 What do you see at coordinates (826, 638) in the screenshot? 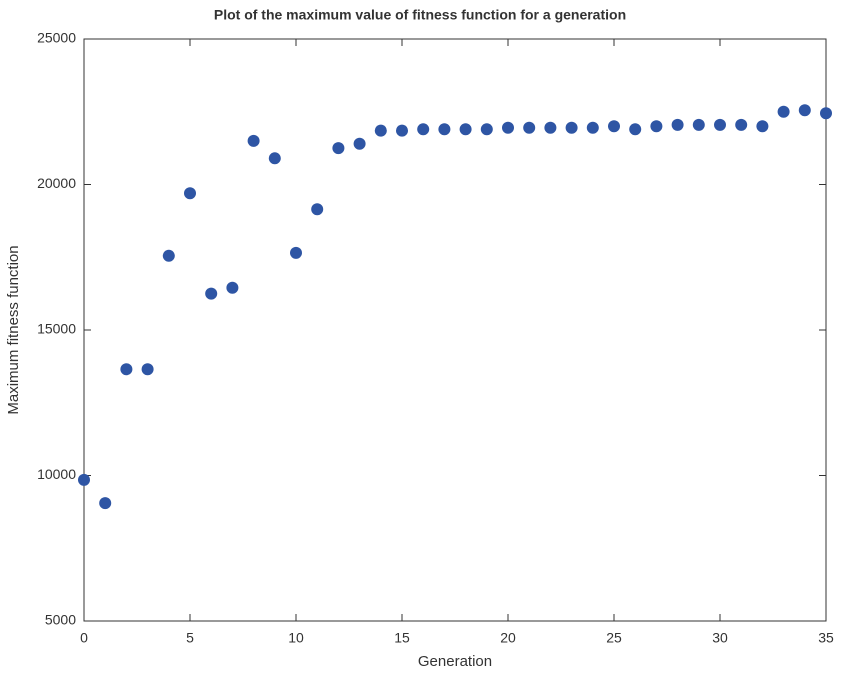
I see `x-tick-label: 35` at bounding box center [826, 638].